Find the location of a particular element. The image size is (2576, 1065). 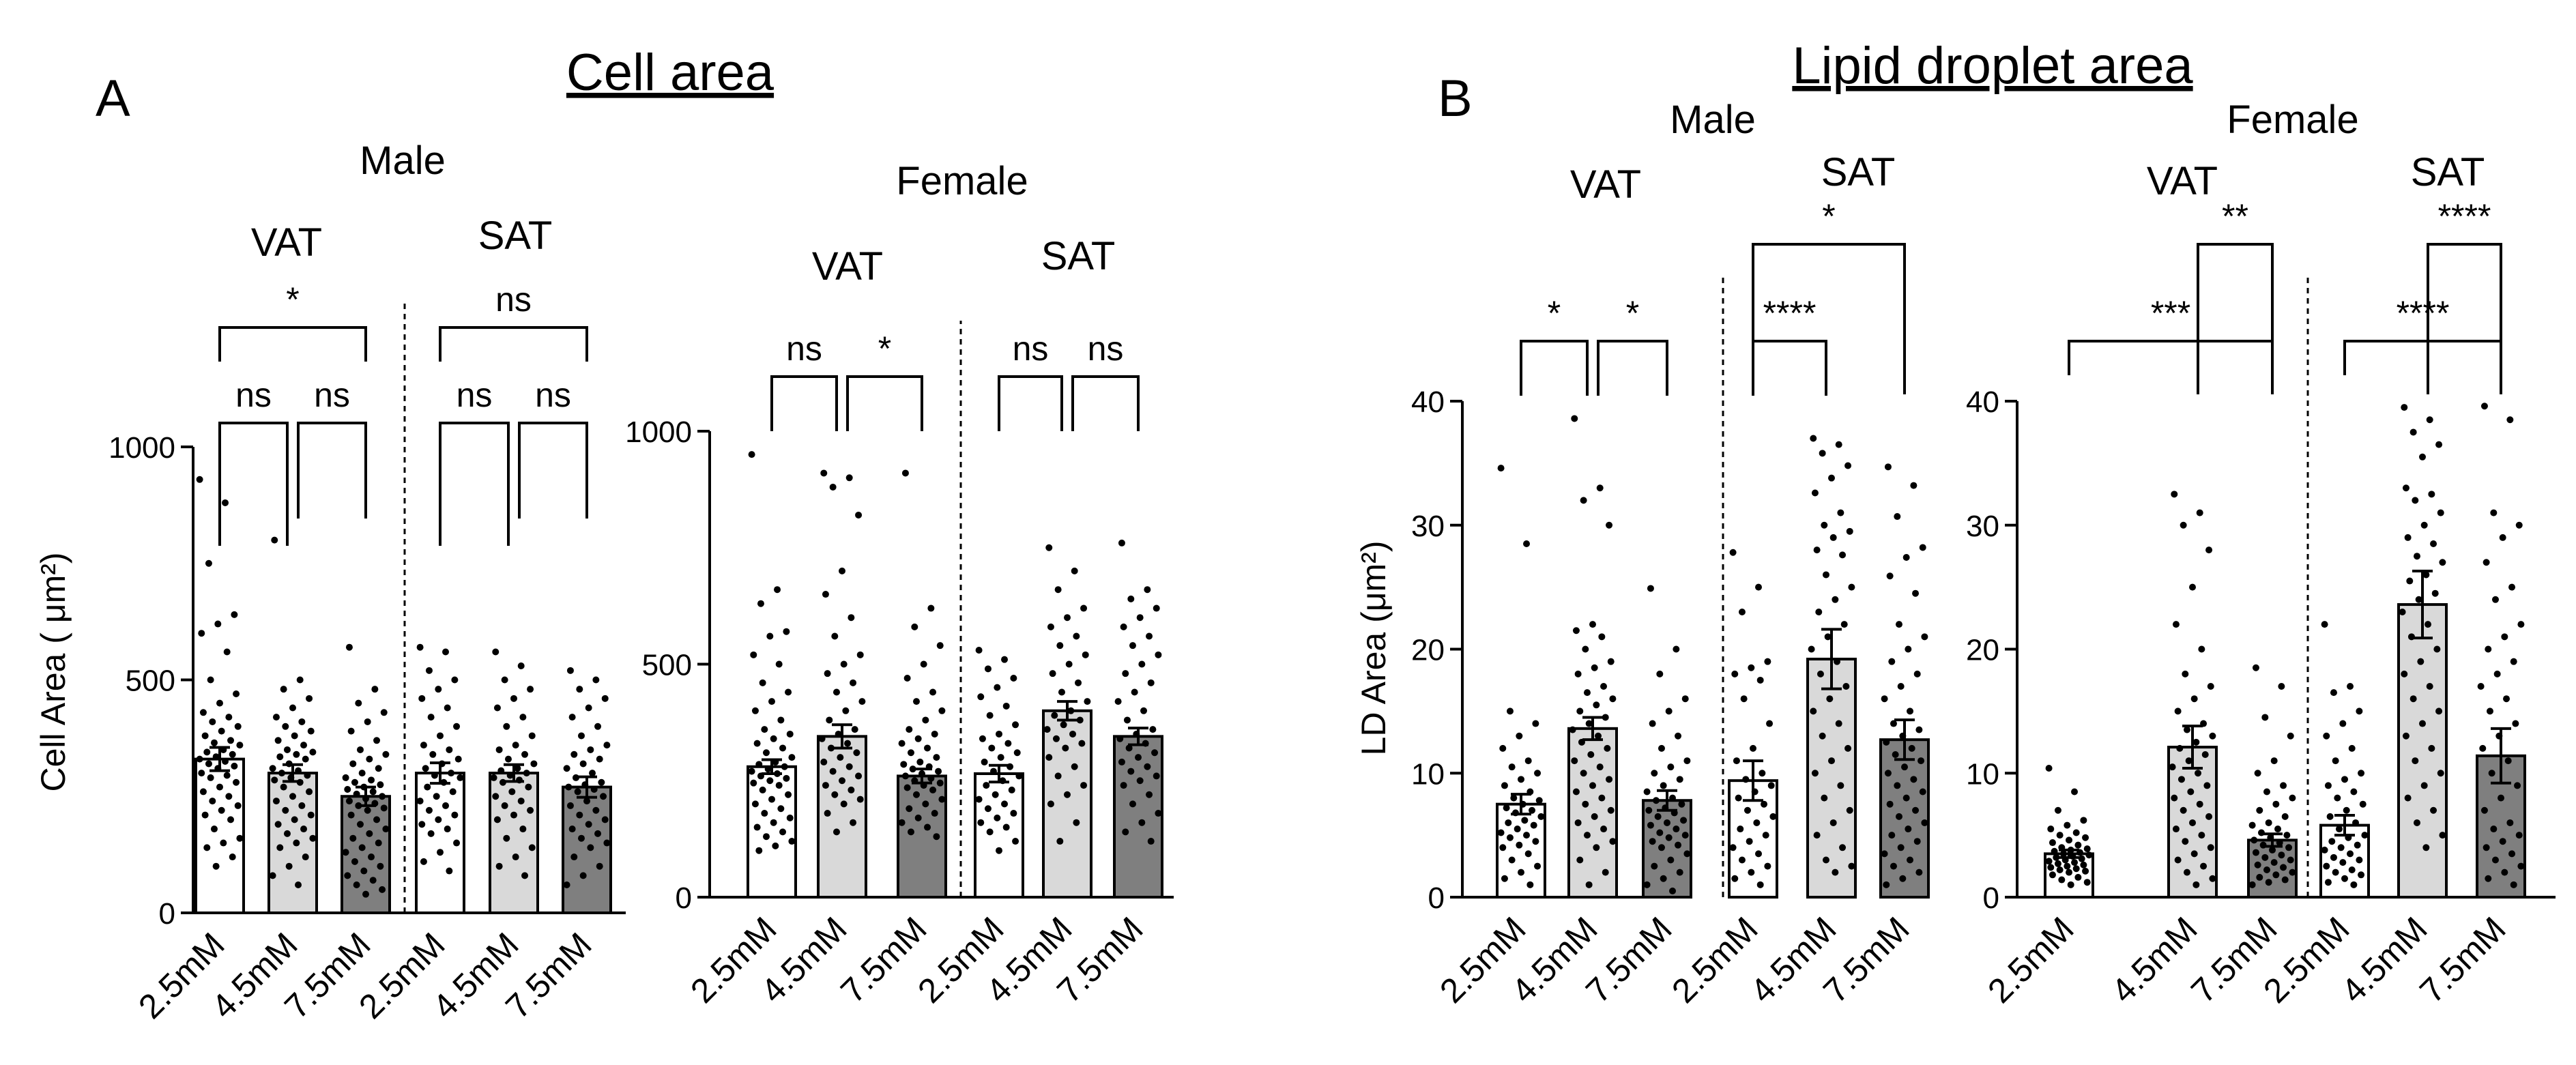

ld_male-bar is located at coordinates (1521, 850).